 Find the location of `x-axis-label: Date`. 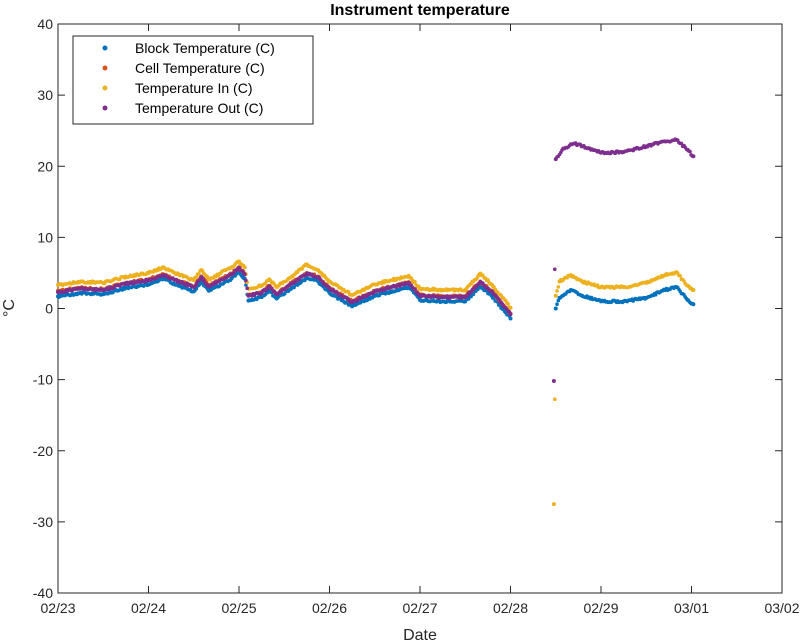

x-axis-label: Date is located at coordinates (420, 635).